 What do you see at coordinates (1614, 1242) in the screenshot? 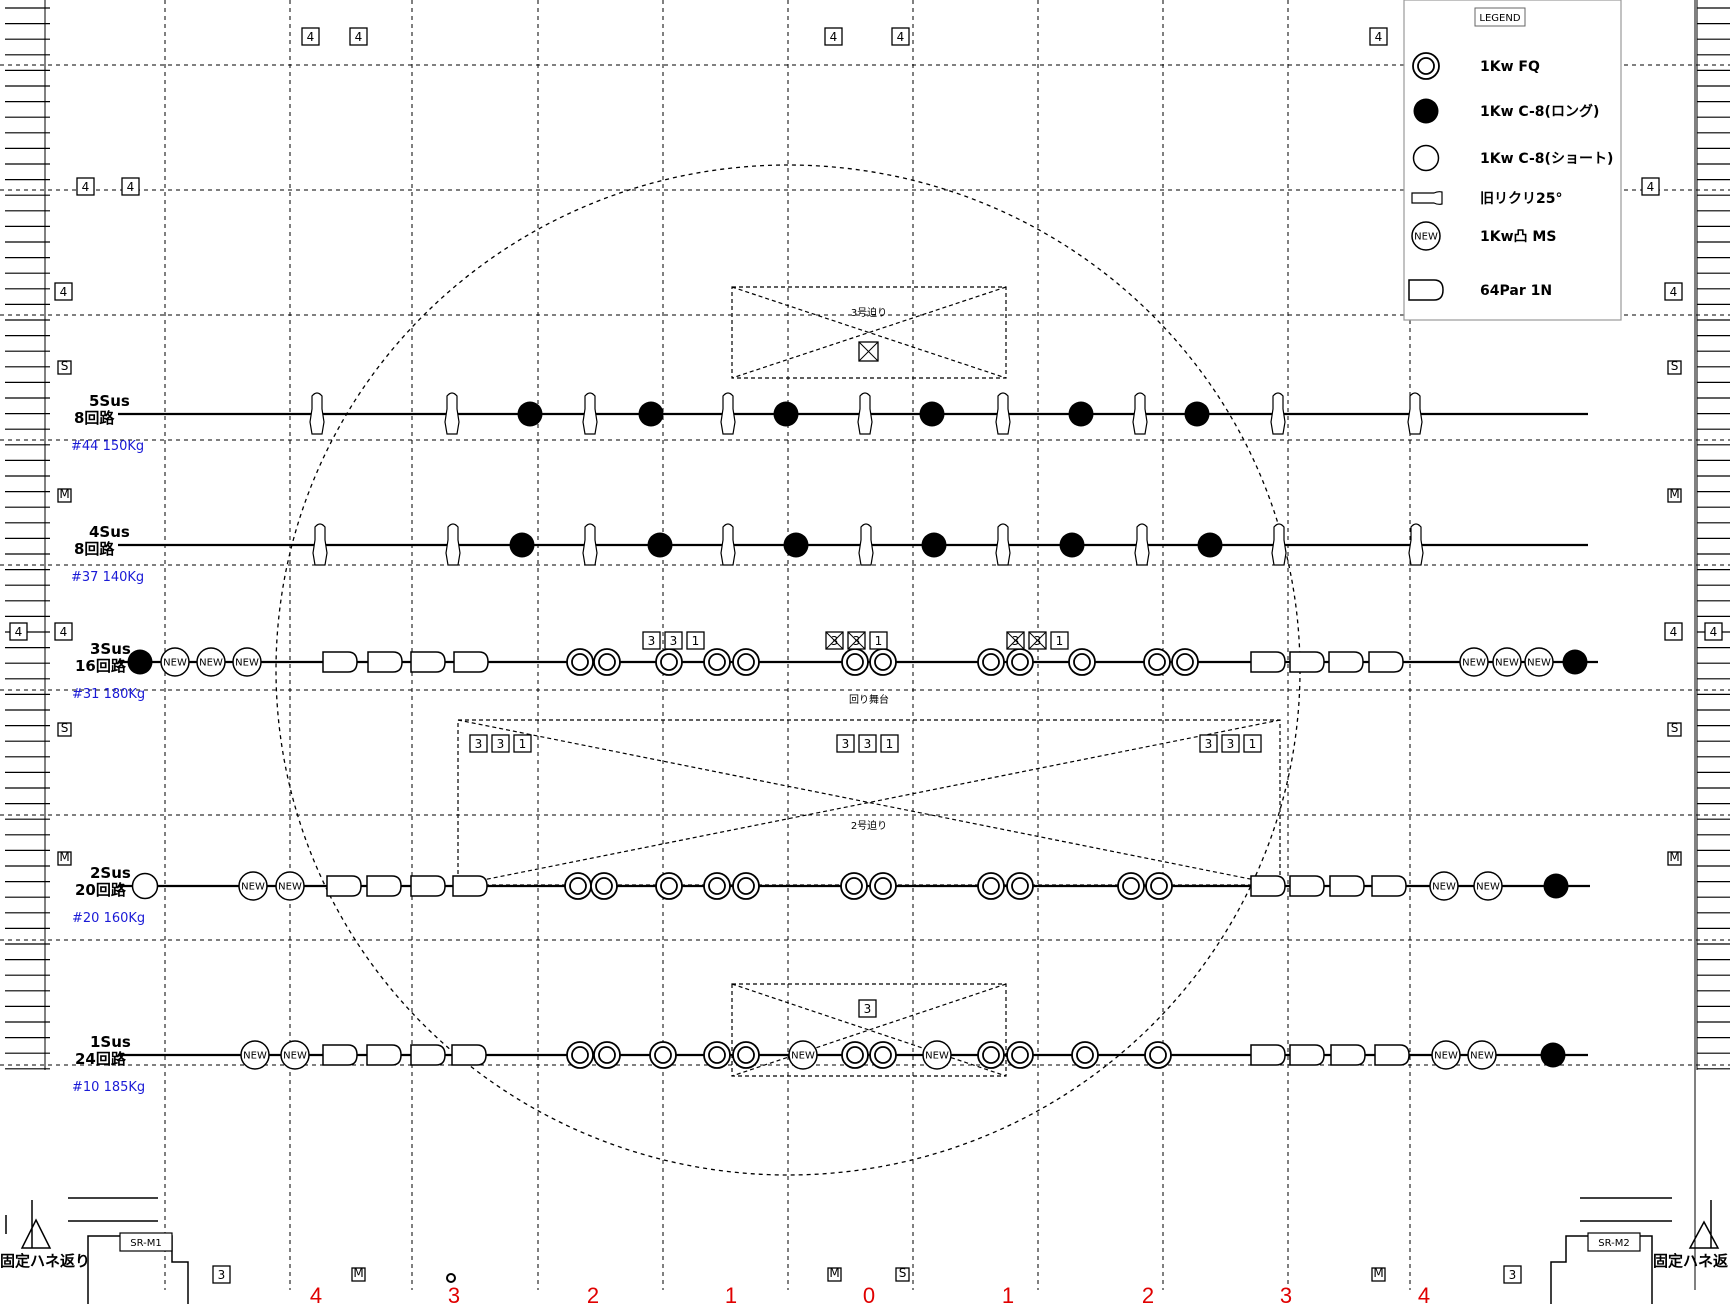
I see `sr-m2-box` at bounding box center [1614, 1242].